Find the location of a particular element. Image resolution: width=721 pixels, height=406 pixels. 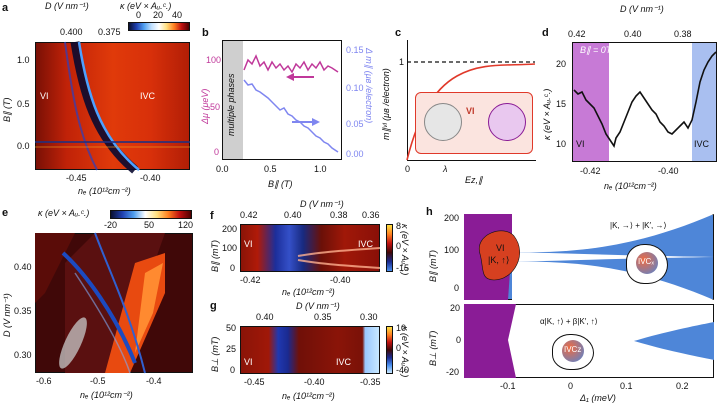

panel-a-y-label: B∥ (T) is located at coordinates (7, 110).